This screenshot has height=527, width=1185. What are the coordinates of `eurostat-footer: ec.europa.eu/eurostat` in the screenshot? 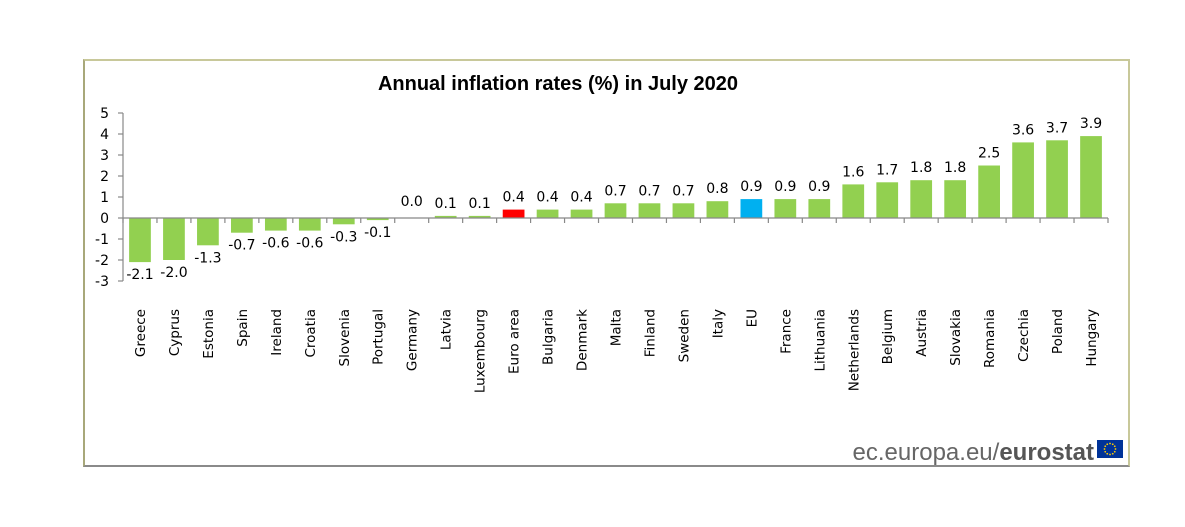 It's located at (988, 452).